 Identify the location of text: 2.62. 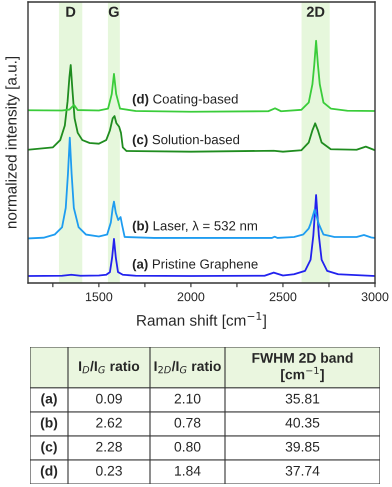
(109, 423).